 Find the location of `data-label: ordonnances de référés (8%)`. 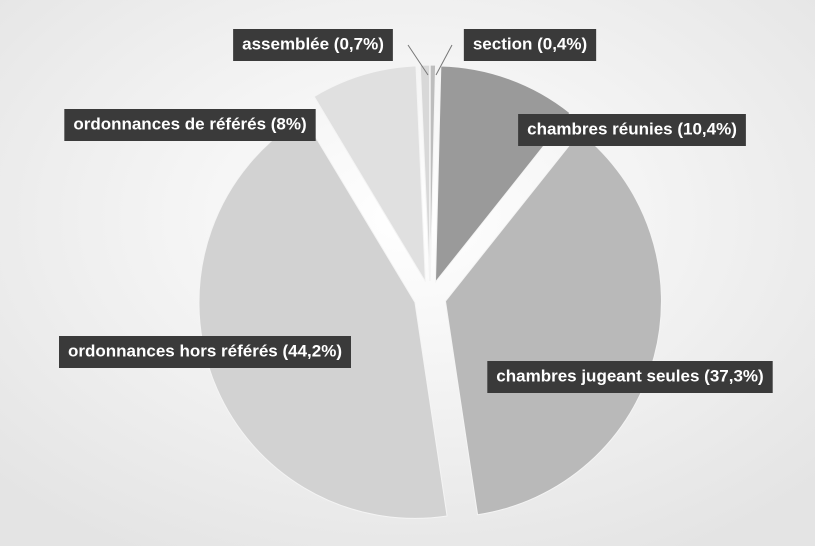

data-label: ordonnances de référés (8%) is located at coordinates (189, 123).